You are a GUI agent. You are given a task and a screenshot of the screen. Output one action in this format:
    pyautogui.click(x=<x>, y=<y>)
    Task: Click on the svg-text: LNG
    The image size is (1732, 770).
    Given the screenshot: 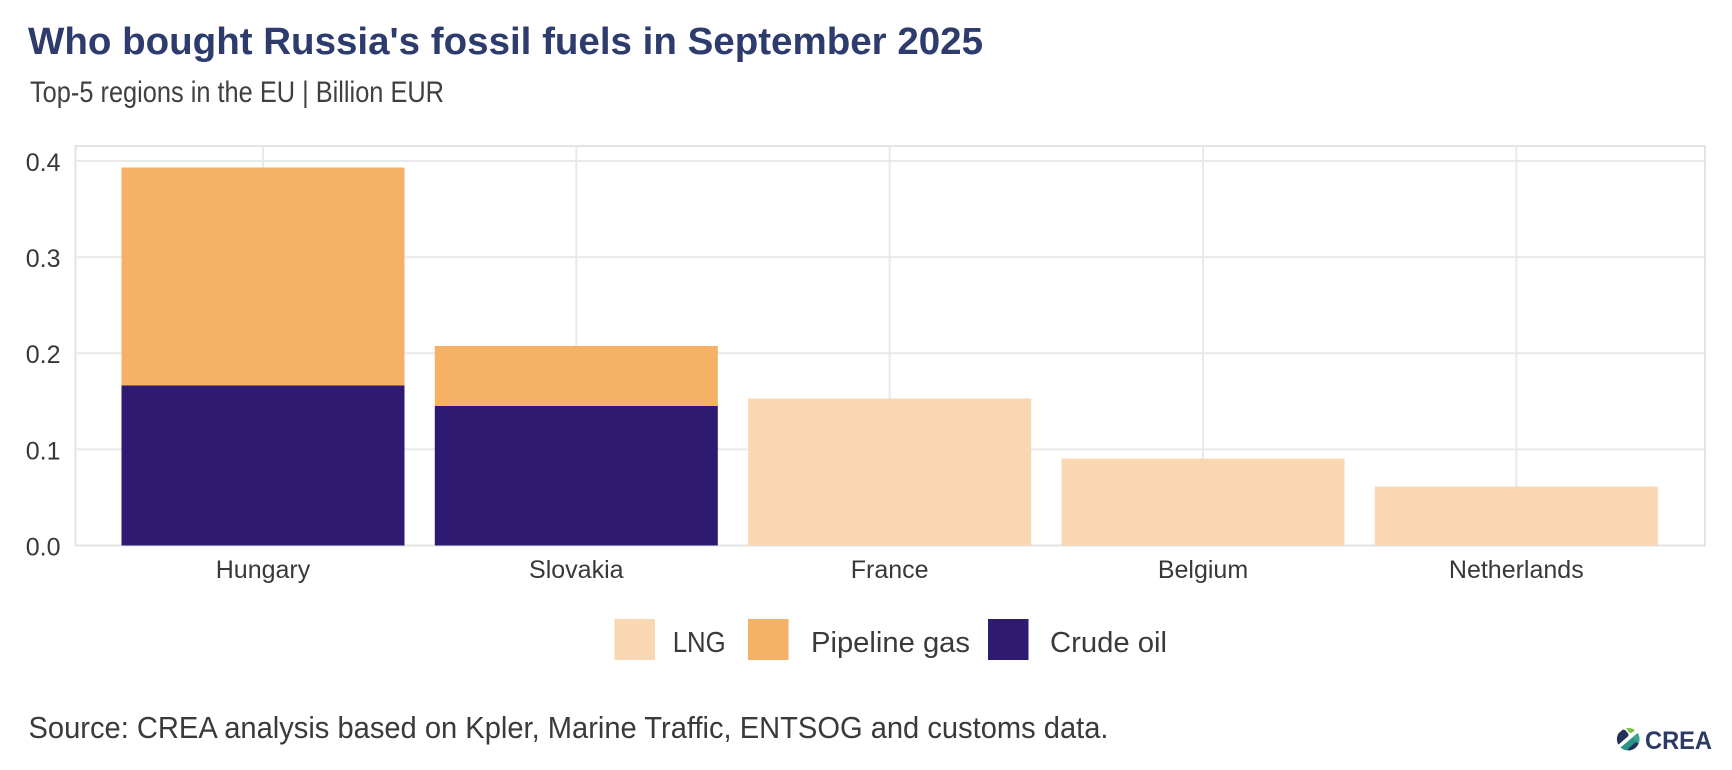 What is the action you would take?
    pyautogui.click(x=699, y=643)
    